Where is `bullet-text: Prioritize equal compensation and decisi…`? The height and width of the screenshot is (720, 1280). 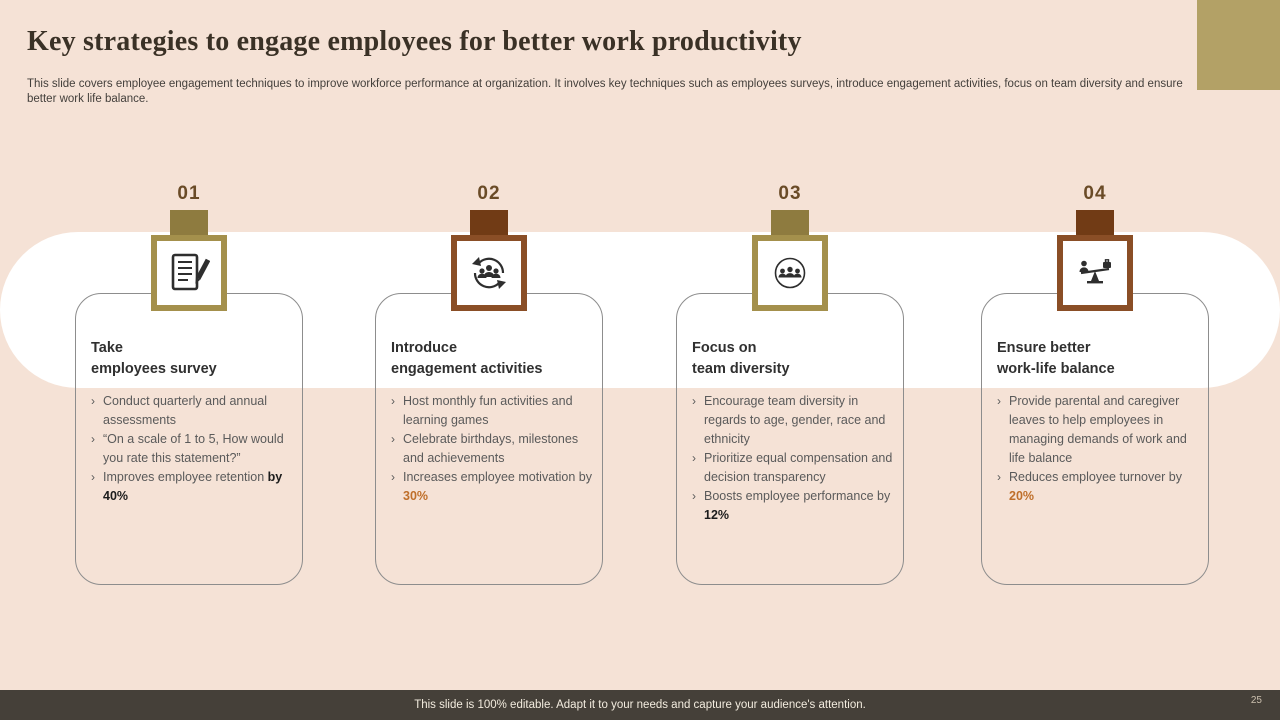 bullet-text: Prioritize equal compensation and decisi… is located at coordinates (798, 467).